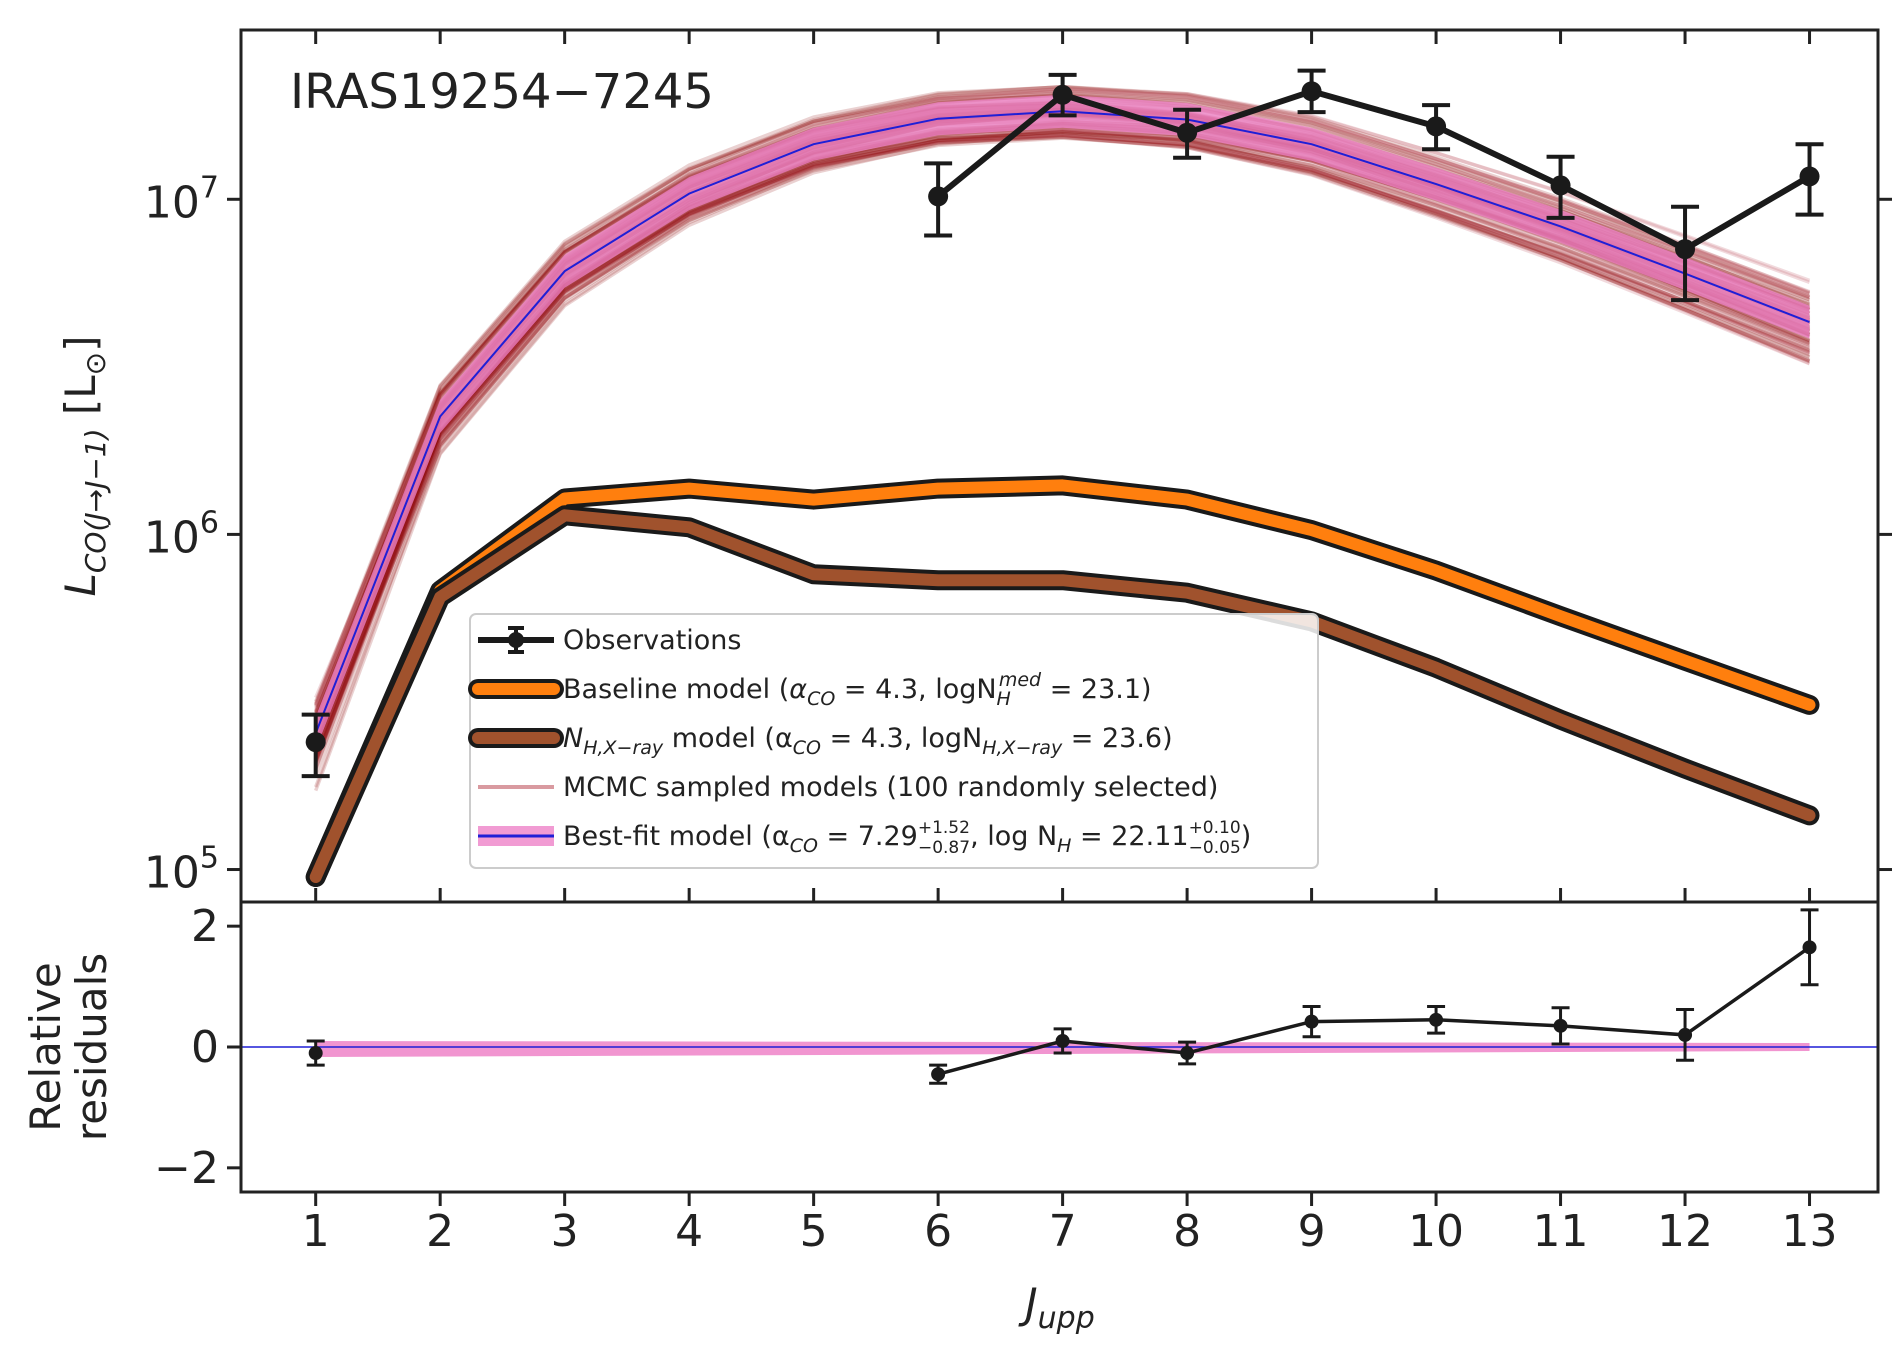  What do you see at coordinates (205, 1047) in the screenshot?
I see `residuals-y-tick-label: 0` at bounding box center [205, 1047].